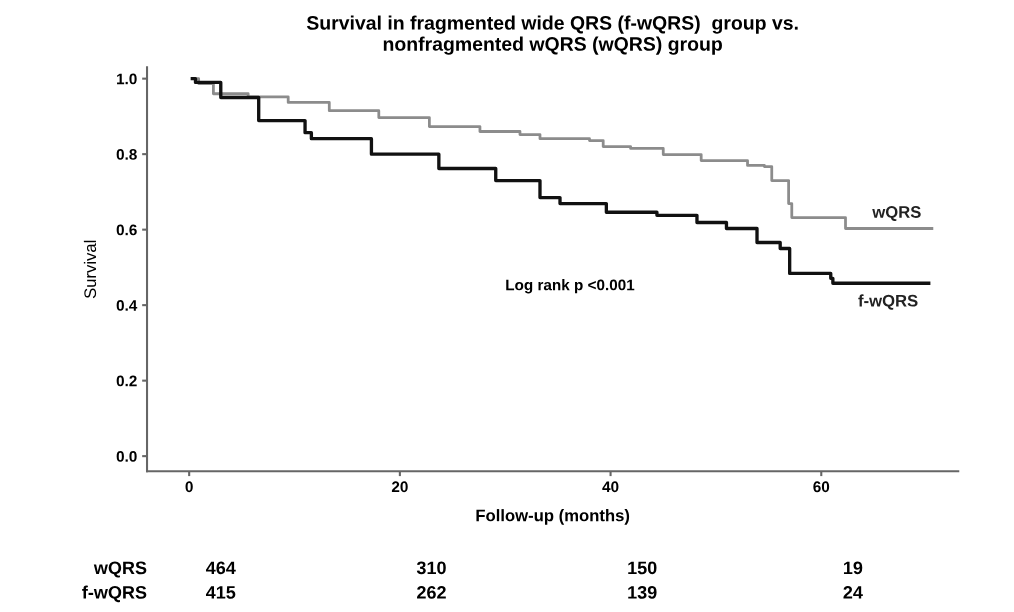  I want to click on text: 19, so click(853, 568).